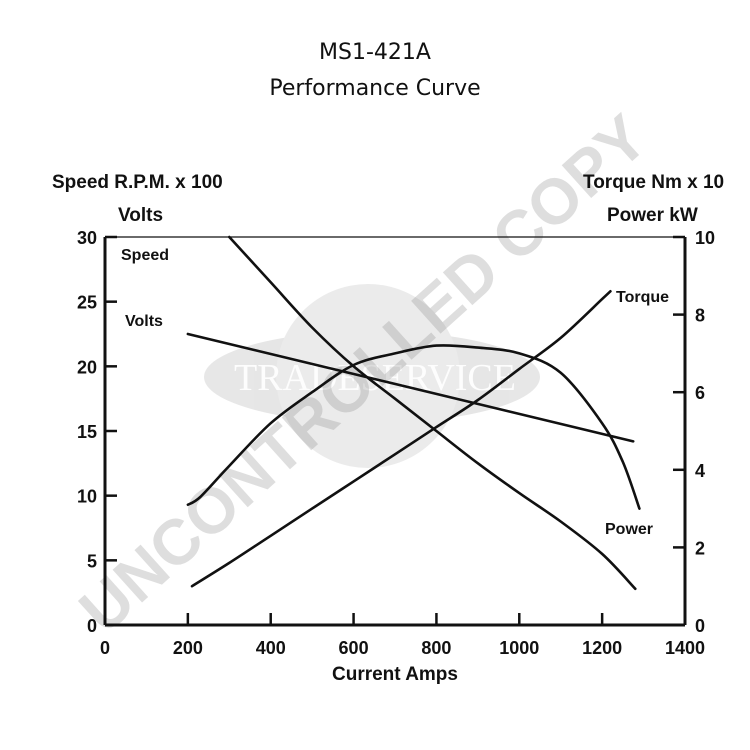  I want to click on series-label-torque: Torque, so click(642, 297).